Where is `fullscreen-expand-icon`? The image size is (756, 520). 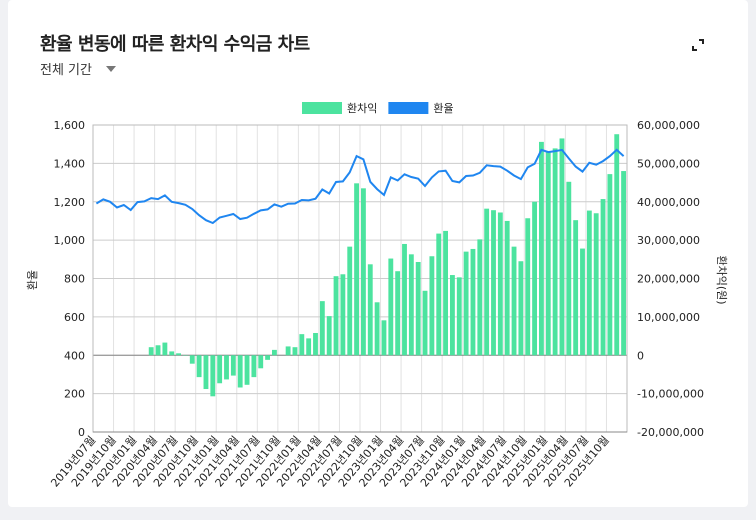 fullscreen-expand-icon is located at coordinates (698, 45).